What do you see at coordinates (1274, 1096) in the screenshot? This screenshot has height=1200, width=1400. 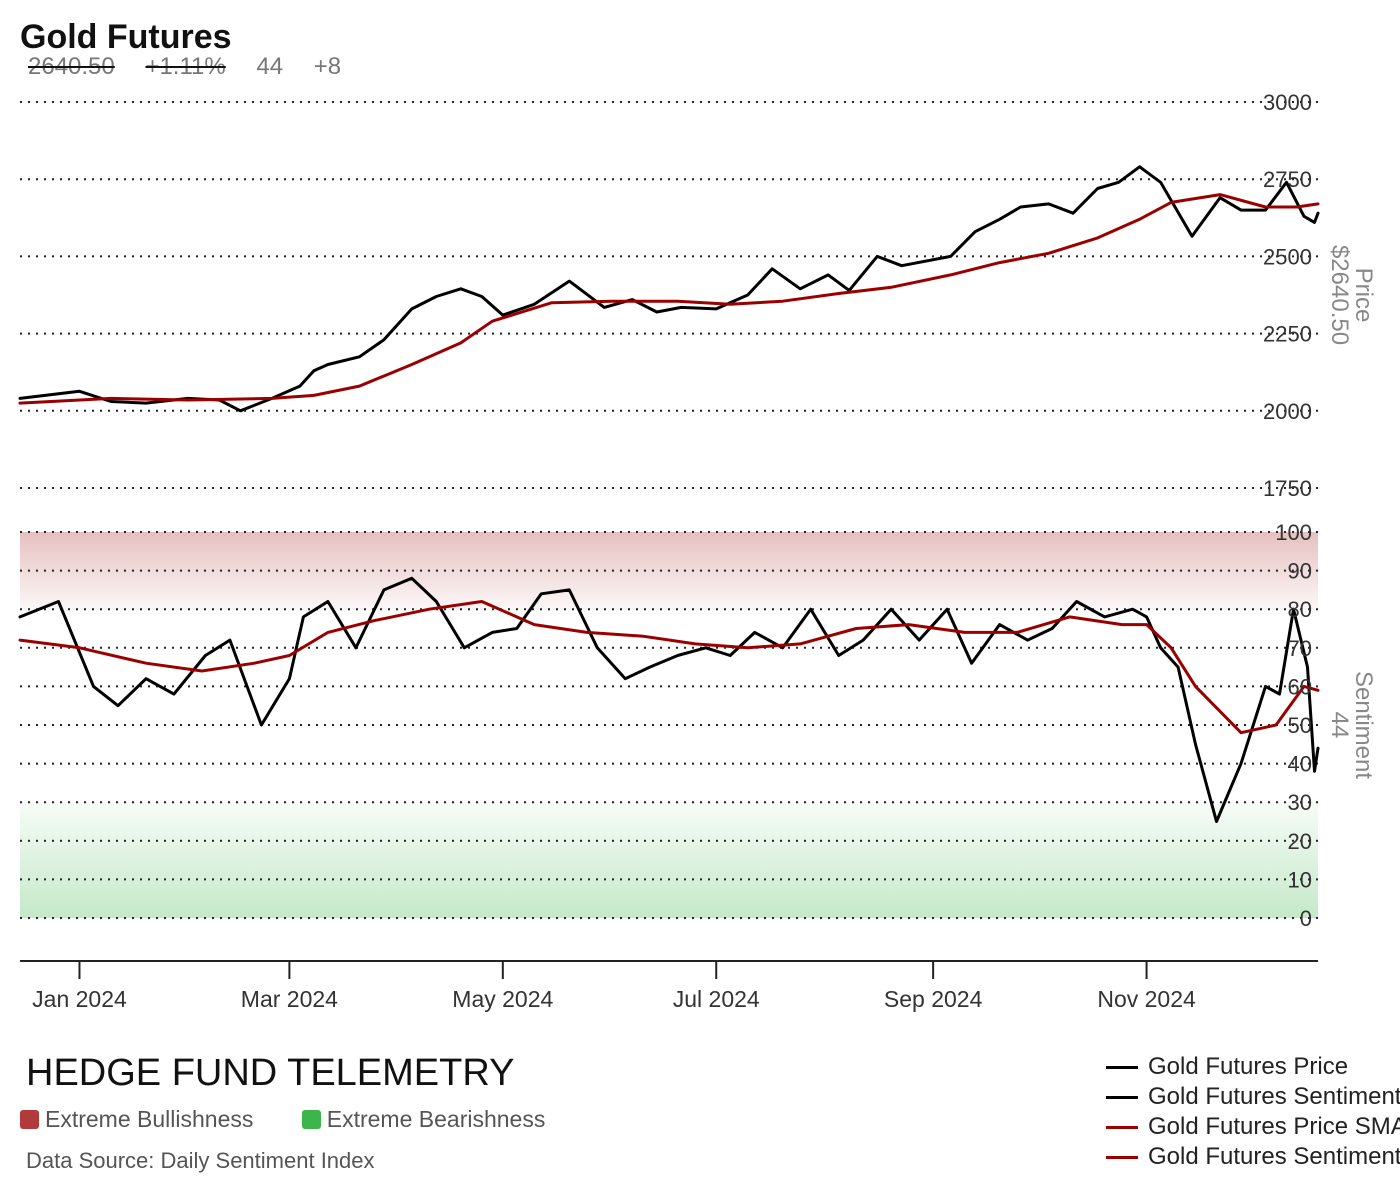 I see `legend-label: Gold Futures Sentiment` at bounding box center [1274, 1096].